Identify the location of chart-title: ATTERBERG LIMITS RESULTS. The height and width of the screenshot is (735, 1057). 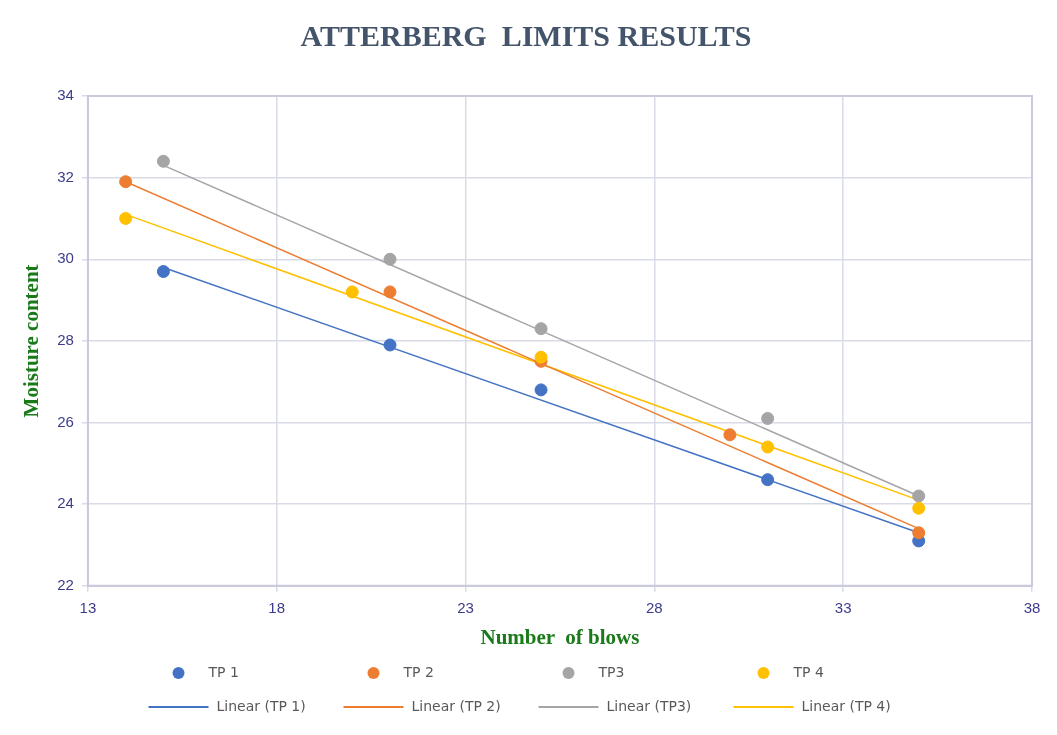
(526, 35).